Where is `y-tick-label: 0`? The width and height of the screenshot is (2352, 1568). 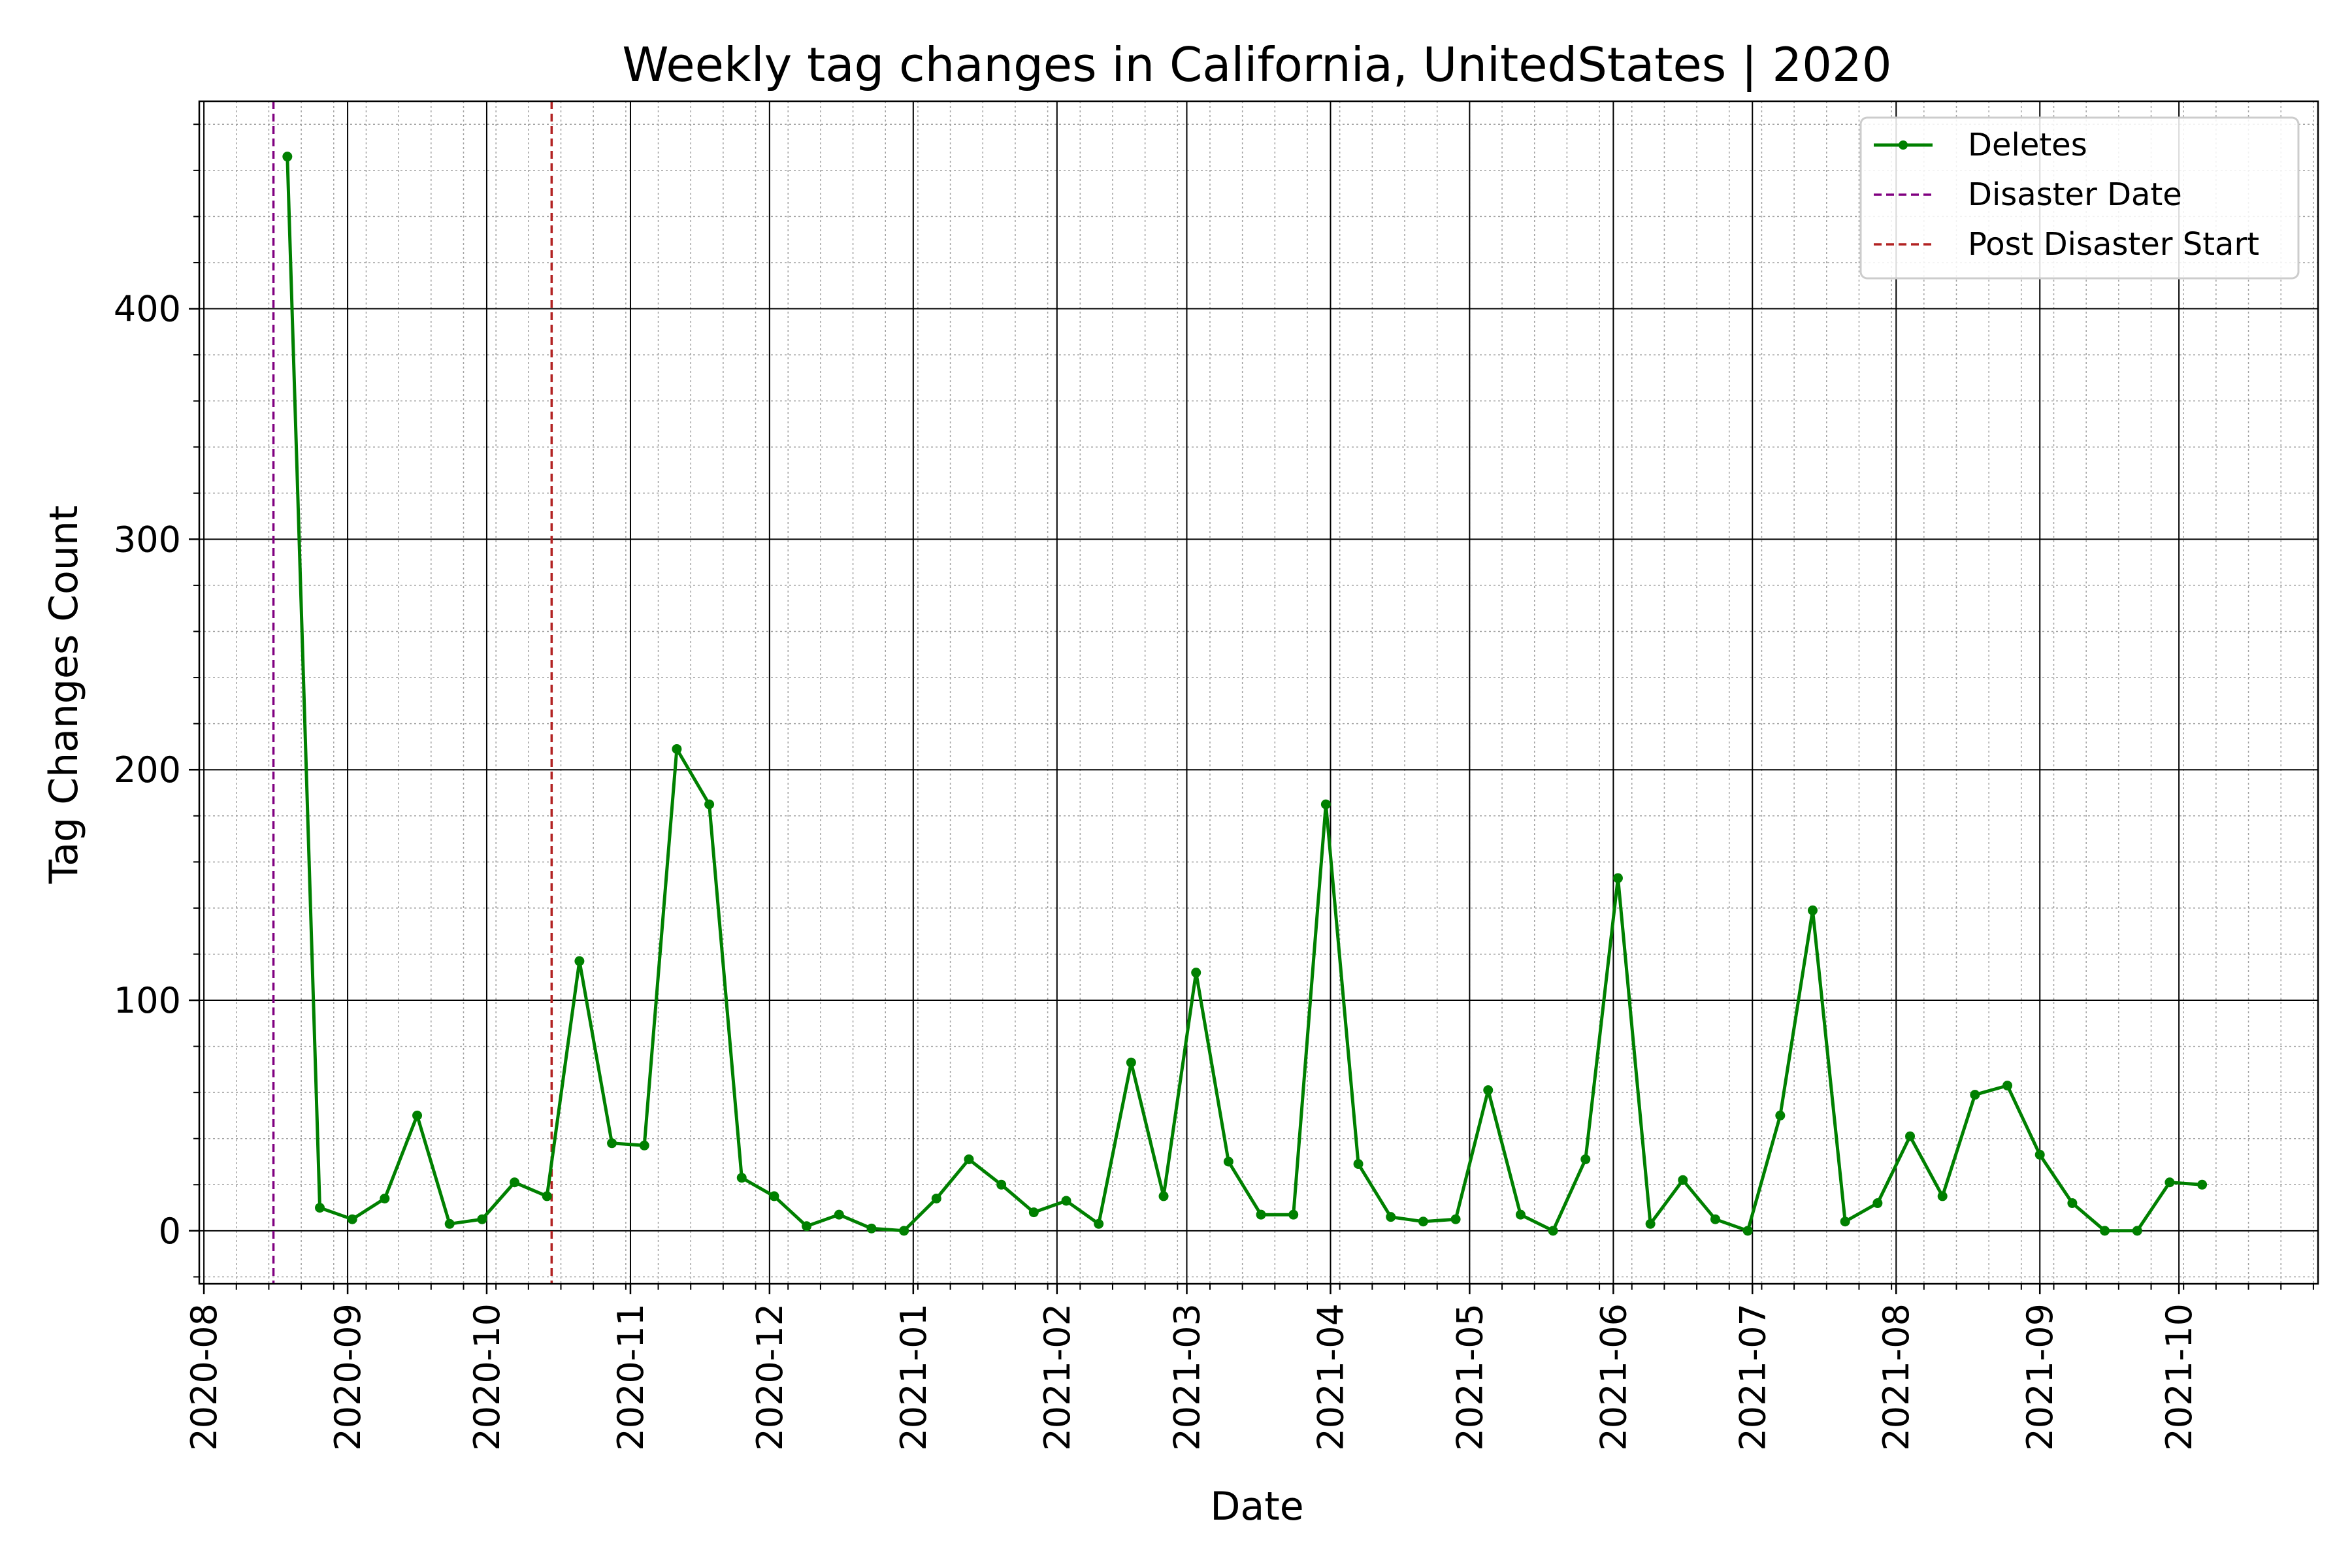 y-tick-label: 0 is located at coordinates (170, 1231).